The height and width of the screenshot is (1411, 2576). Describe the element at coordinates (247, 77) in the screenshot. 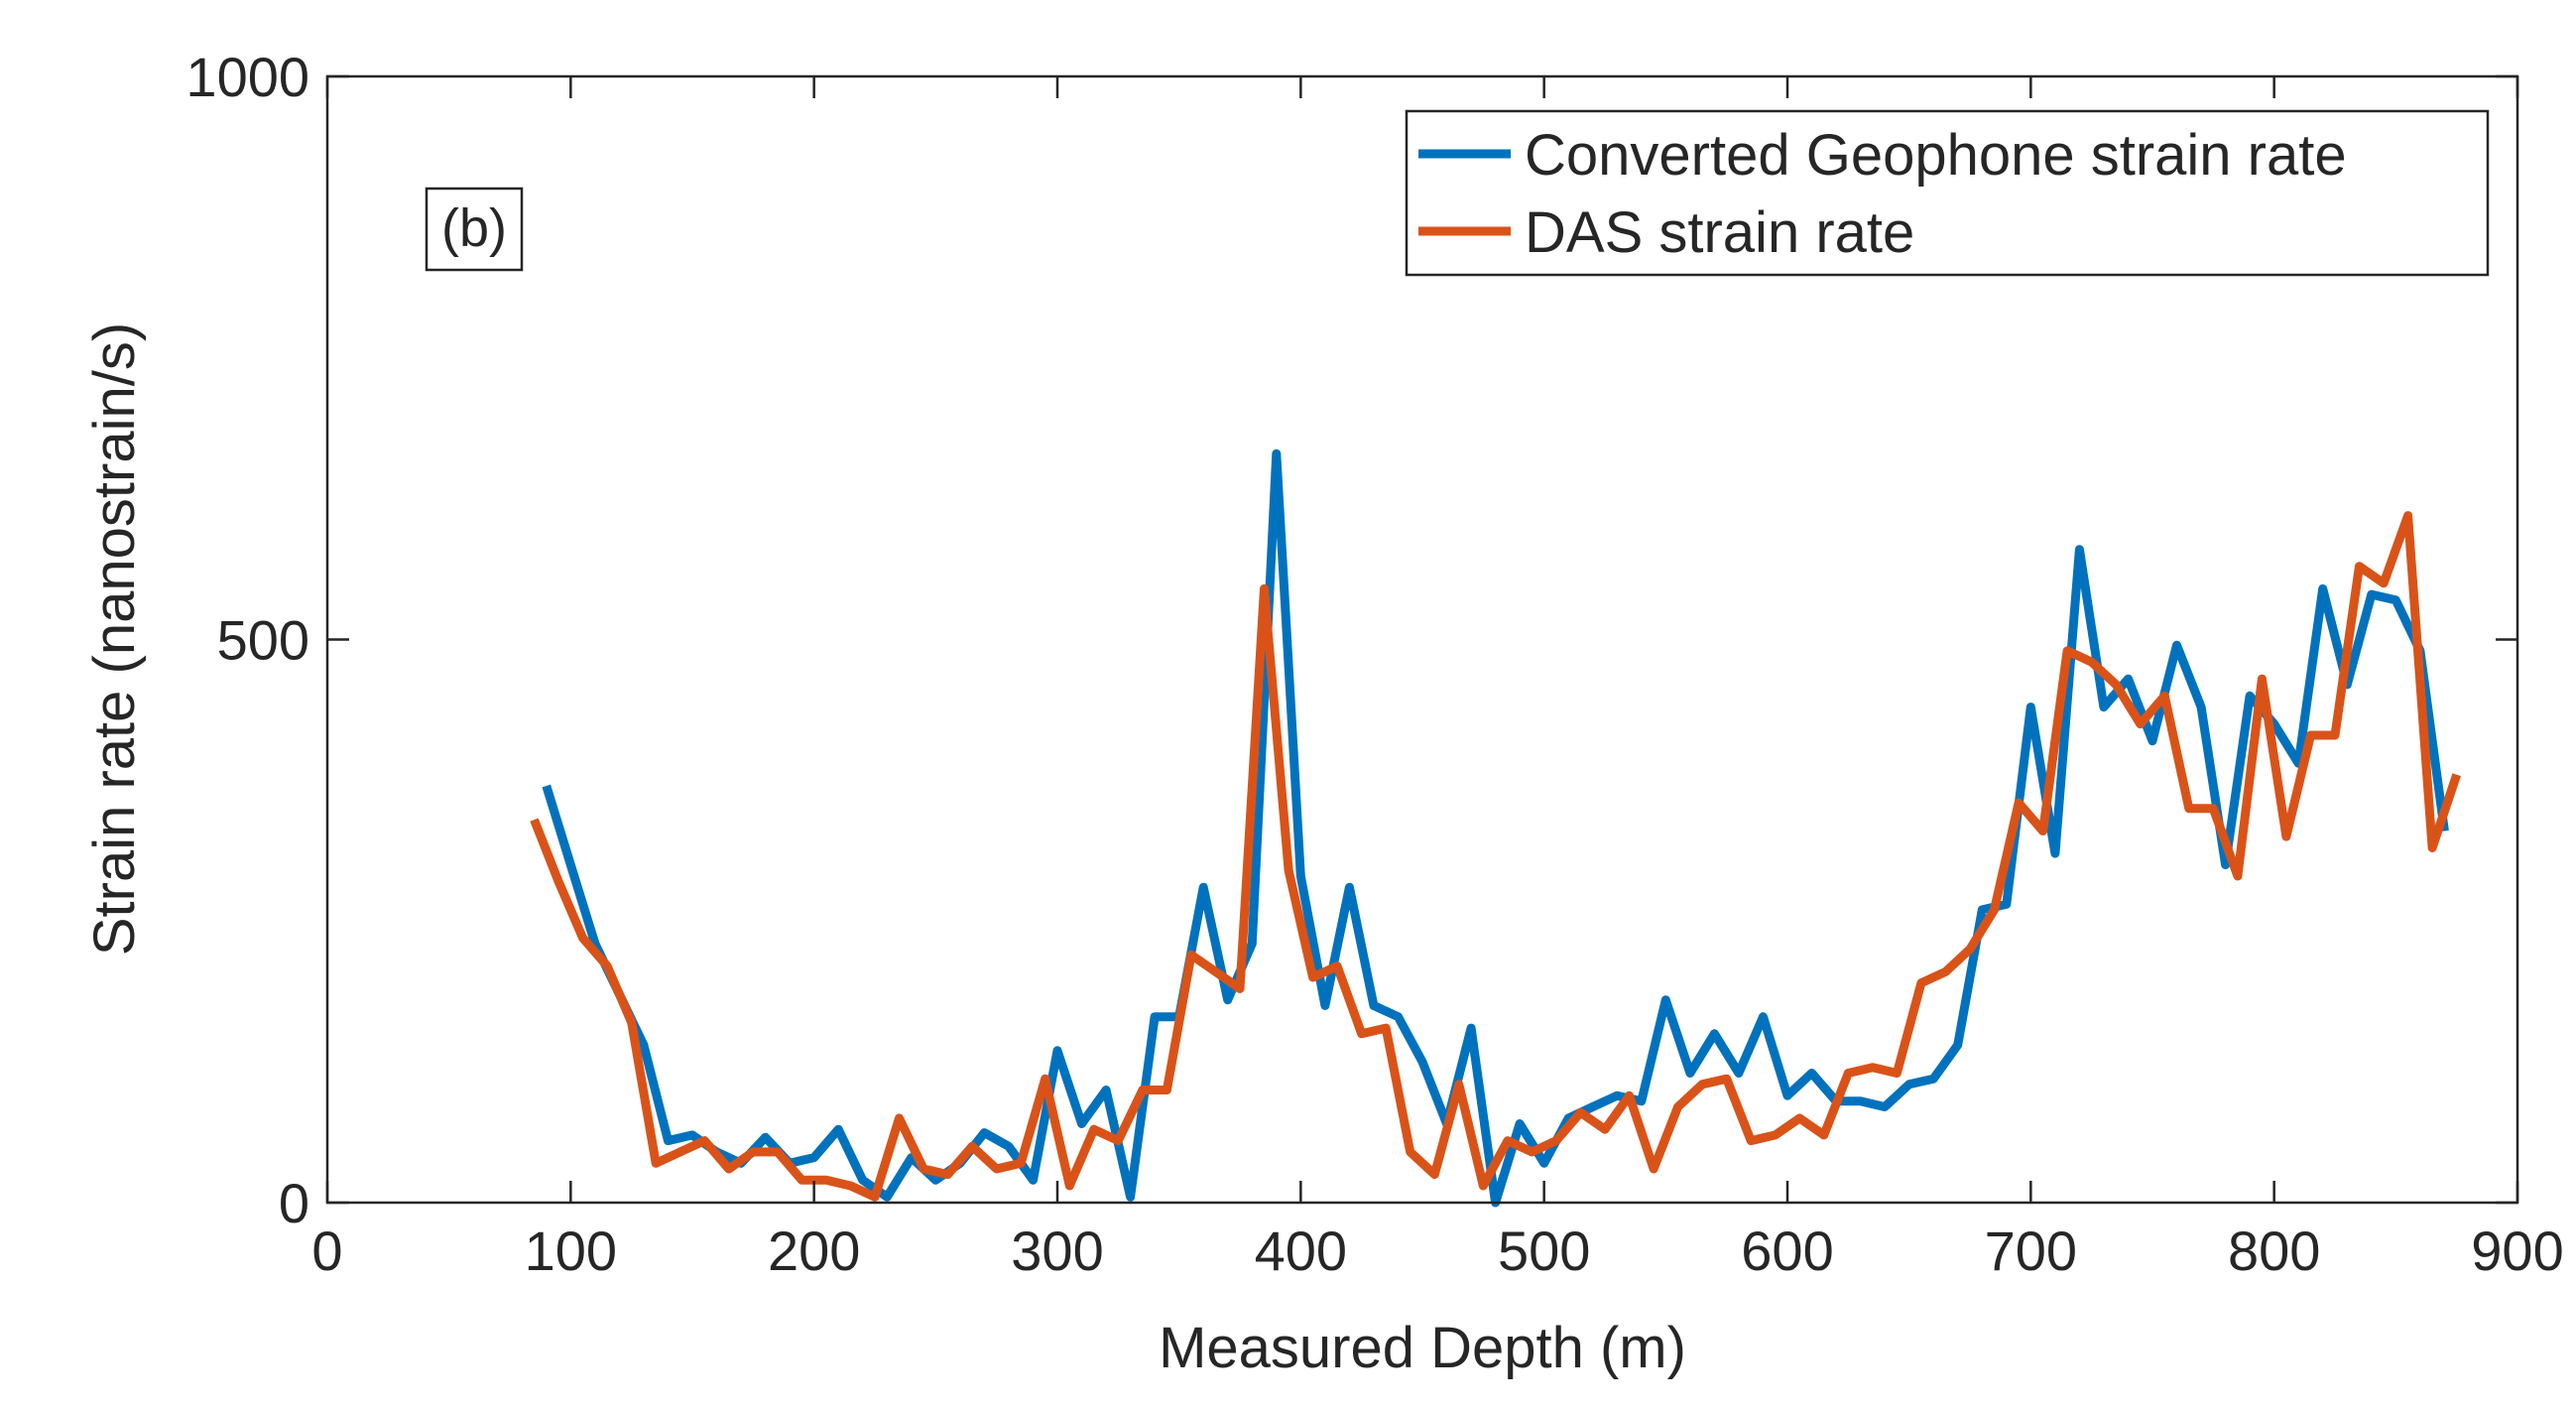

I see `y-tick-label: 1000` at that location.